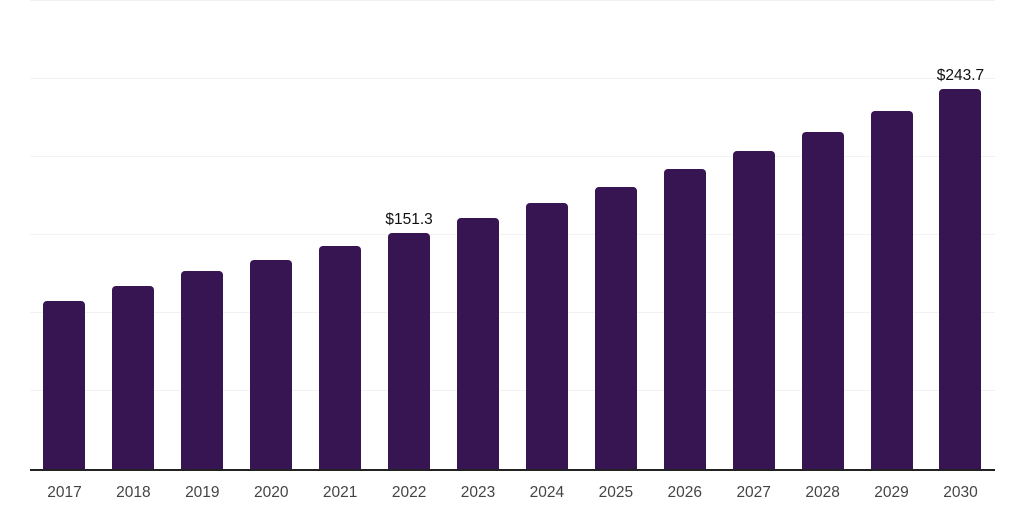  What do you see at coordinates (133, 377) in the screenshot?
I see `bar-2018` at bounding box center [133, 377].